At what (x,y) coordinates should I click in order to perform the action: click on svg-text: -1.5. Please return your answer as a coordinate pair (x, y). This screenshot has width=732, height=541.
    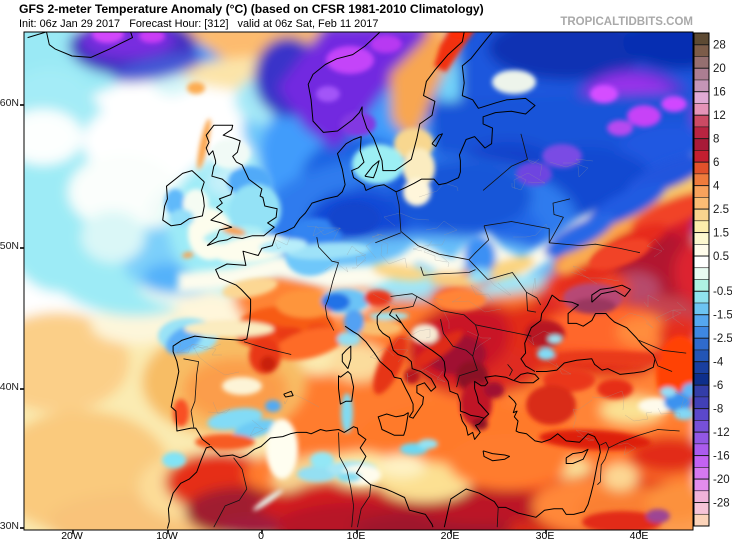
    Looking at the image, I should click on (722, 316).